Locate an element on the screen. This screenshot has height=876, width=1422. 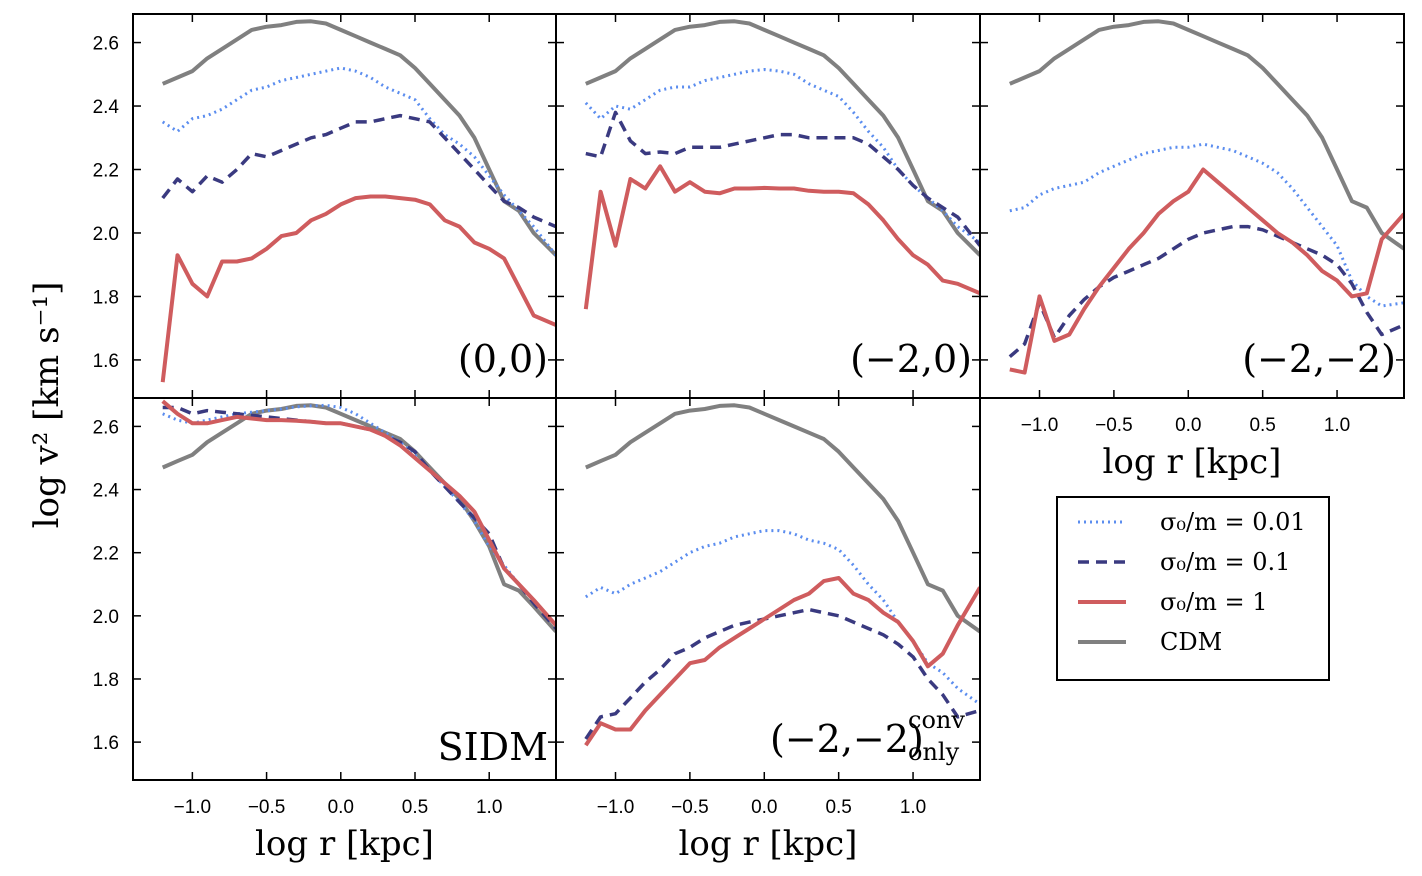
panel-label: (0,0) is located at coordinates (503, 359).